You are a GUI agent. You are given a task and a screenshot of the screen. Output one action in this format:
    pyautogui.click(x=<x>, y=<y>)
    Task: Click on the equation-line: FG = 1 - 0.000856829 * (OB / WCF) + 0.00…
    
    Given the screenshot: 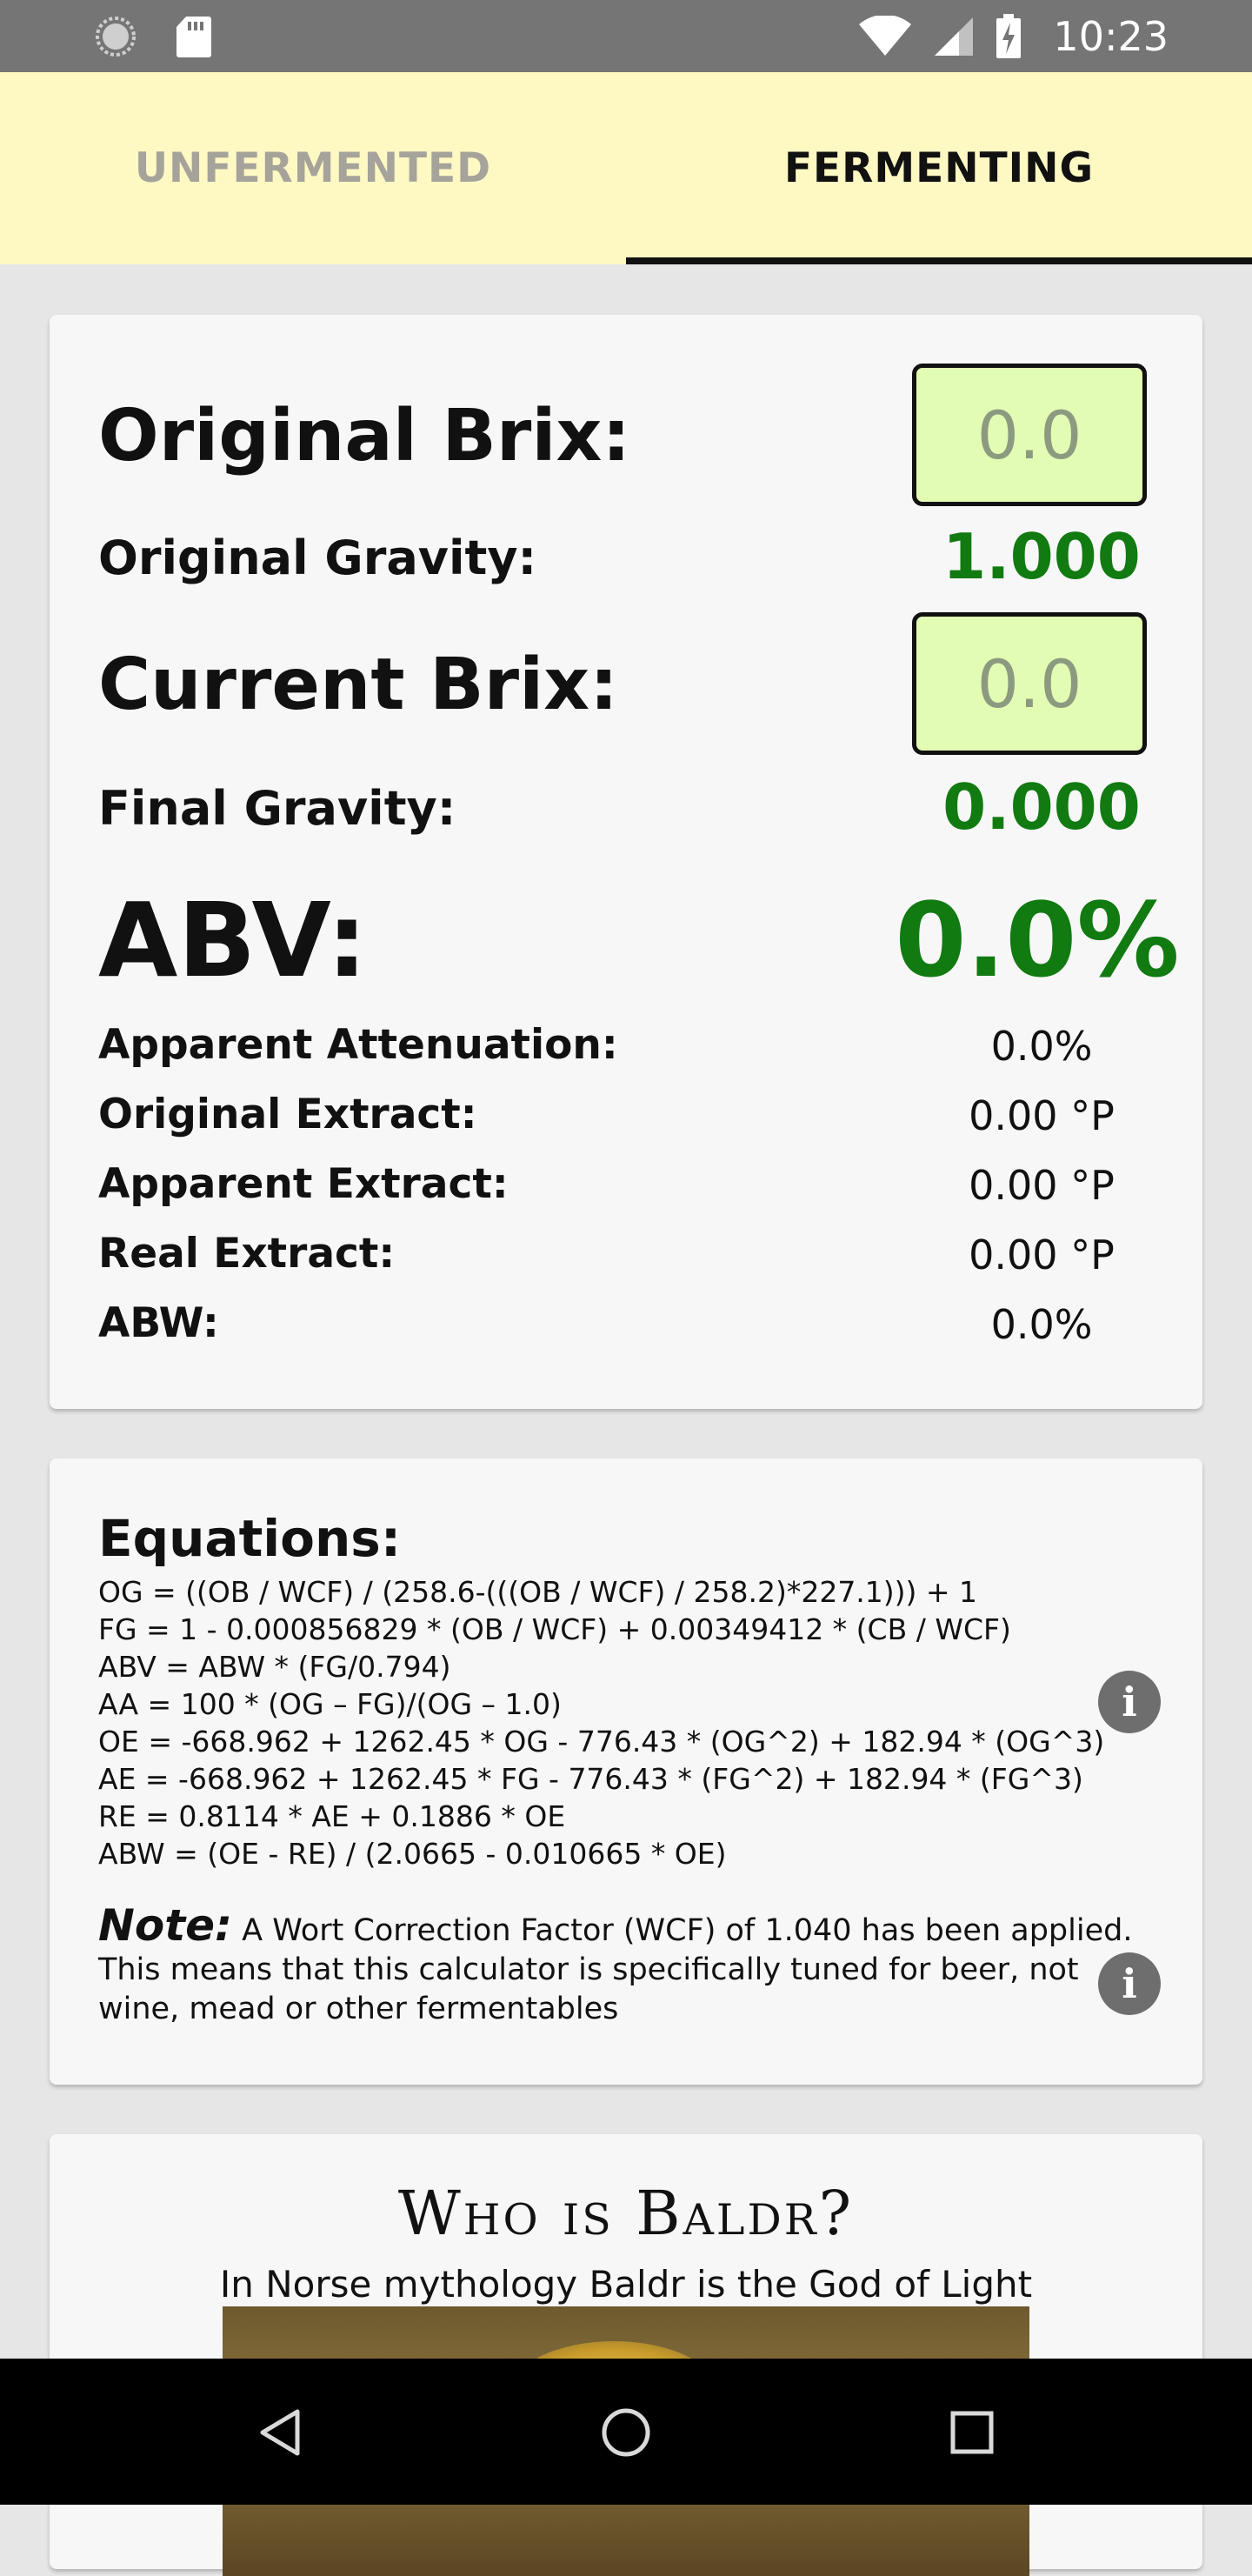 What is the action you would take?
    pyautogui.click(x=555, y=1629)
    